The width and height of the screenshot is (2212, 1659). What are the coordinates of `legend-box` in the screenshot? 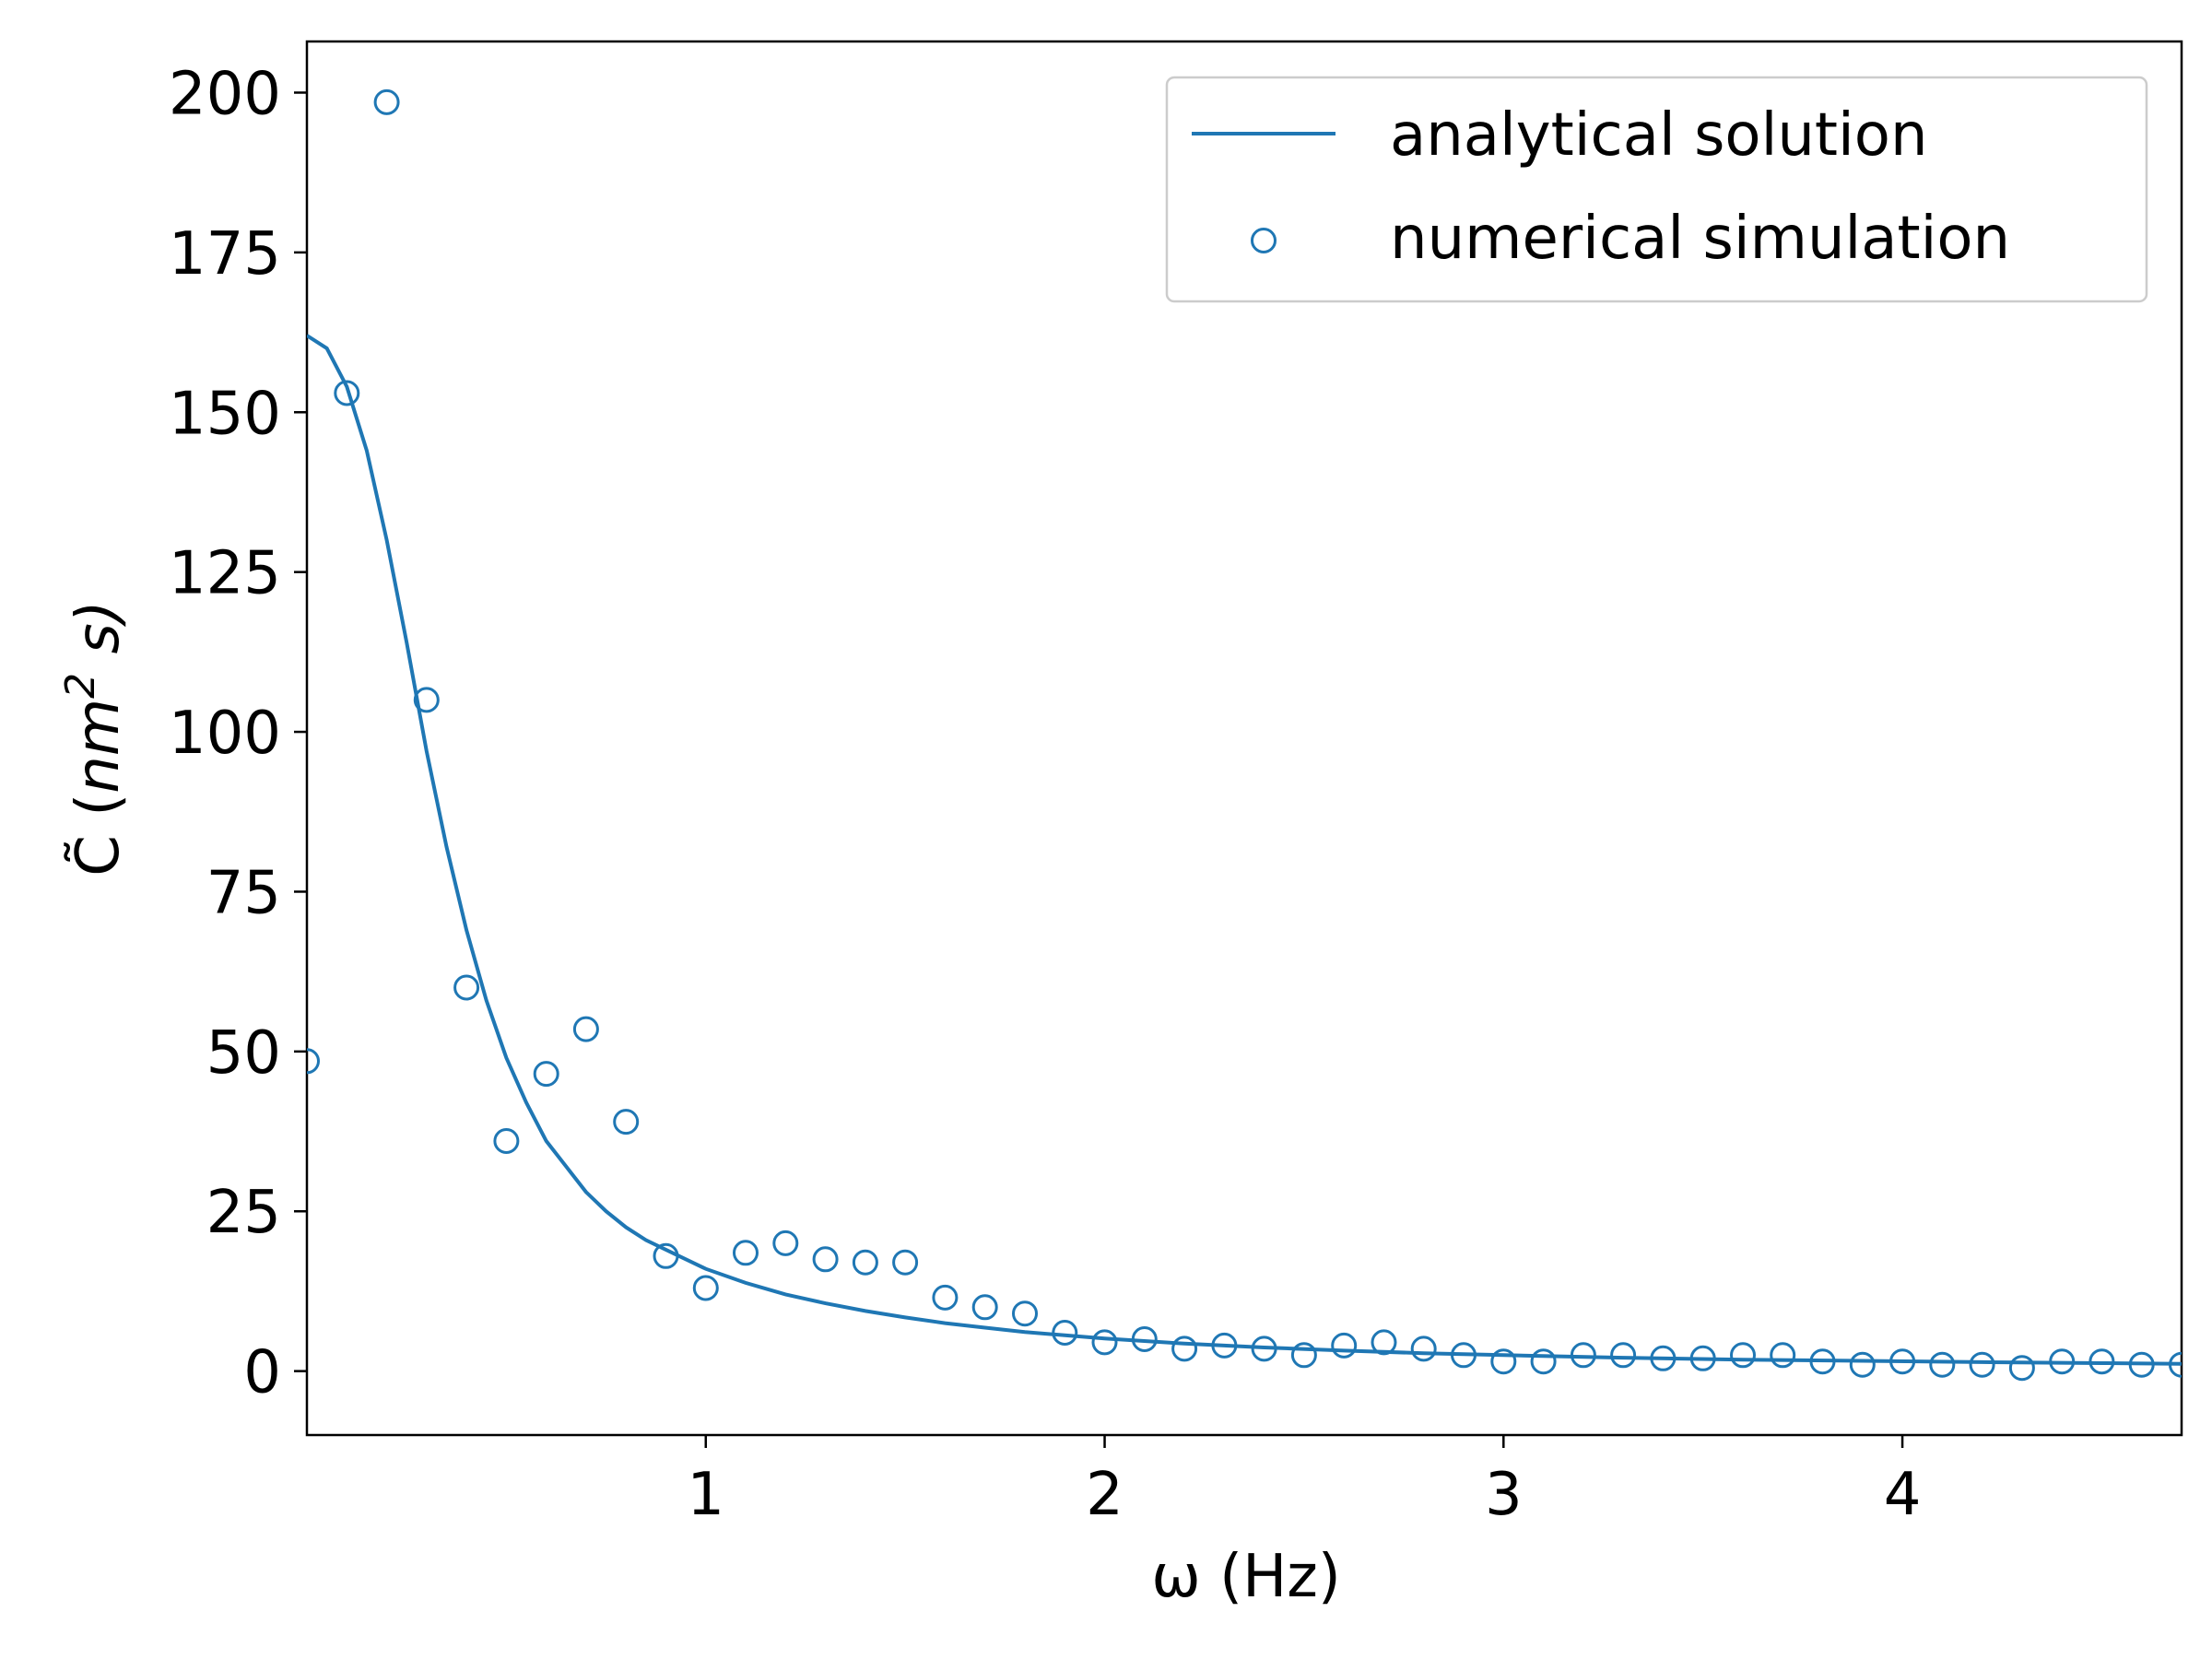 It's located at (1656, 189).